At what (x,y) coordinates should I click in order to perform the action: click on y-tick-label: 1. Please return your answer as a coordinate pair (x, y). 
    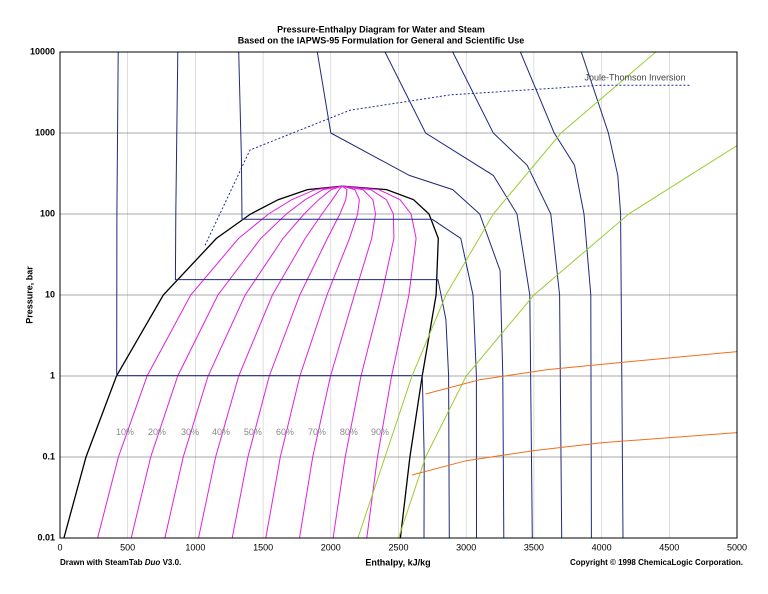
    Looking at the image, I should click on (52, 375).